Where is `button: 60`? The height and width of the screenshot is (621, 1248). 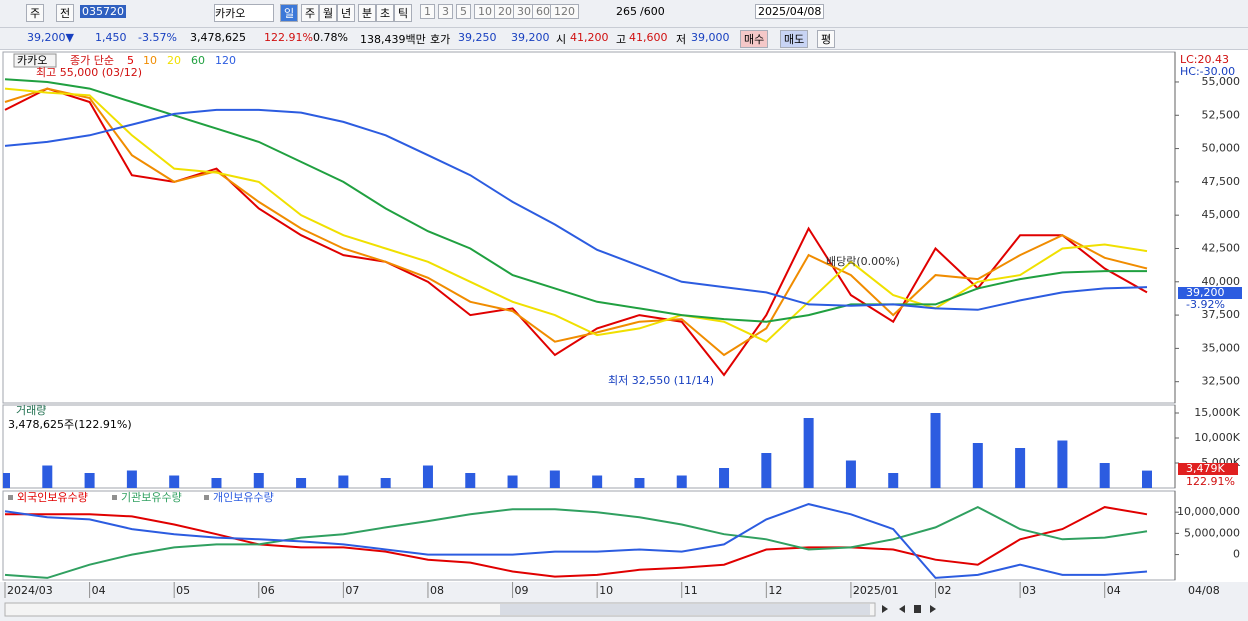 button: 60 is located at coordinates (543, 11).